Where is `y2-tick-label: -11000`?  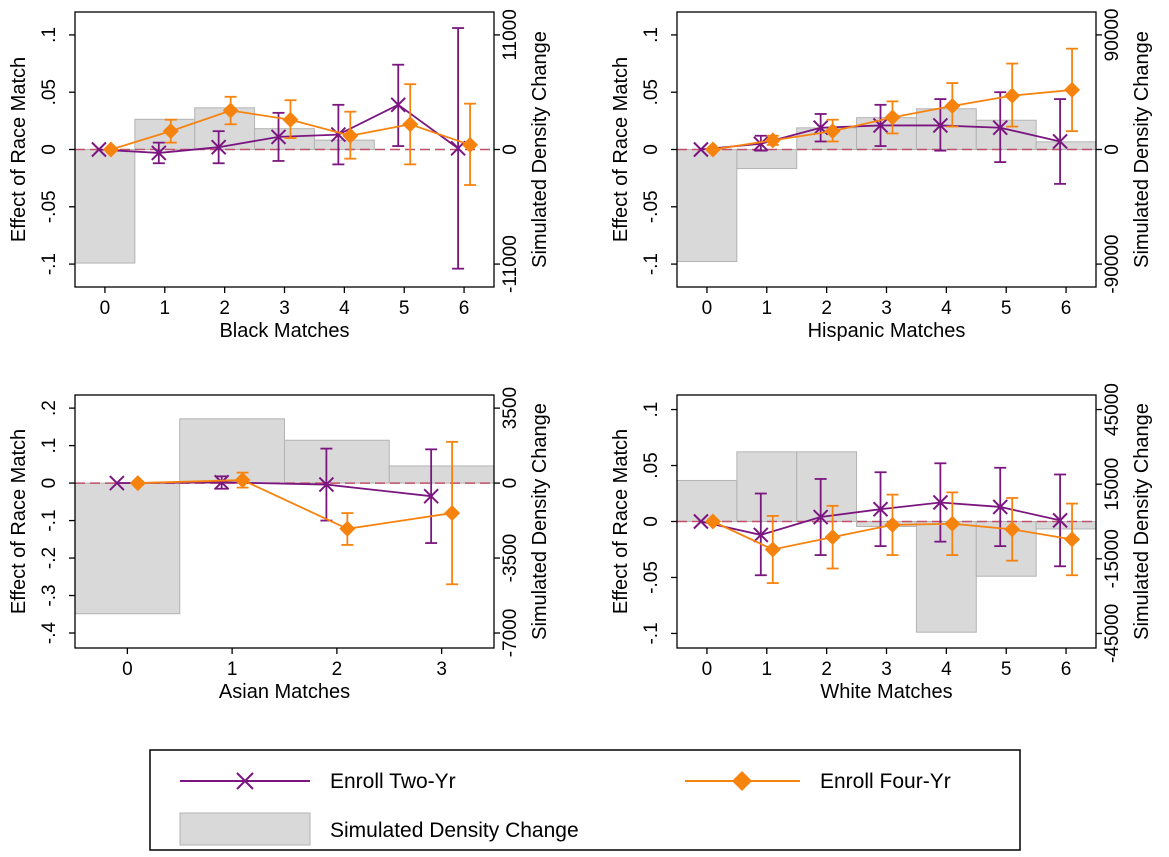 y2-tick-label: -11000 is located at coordinates (510, 264).